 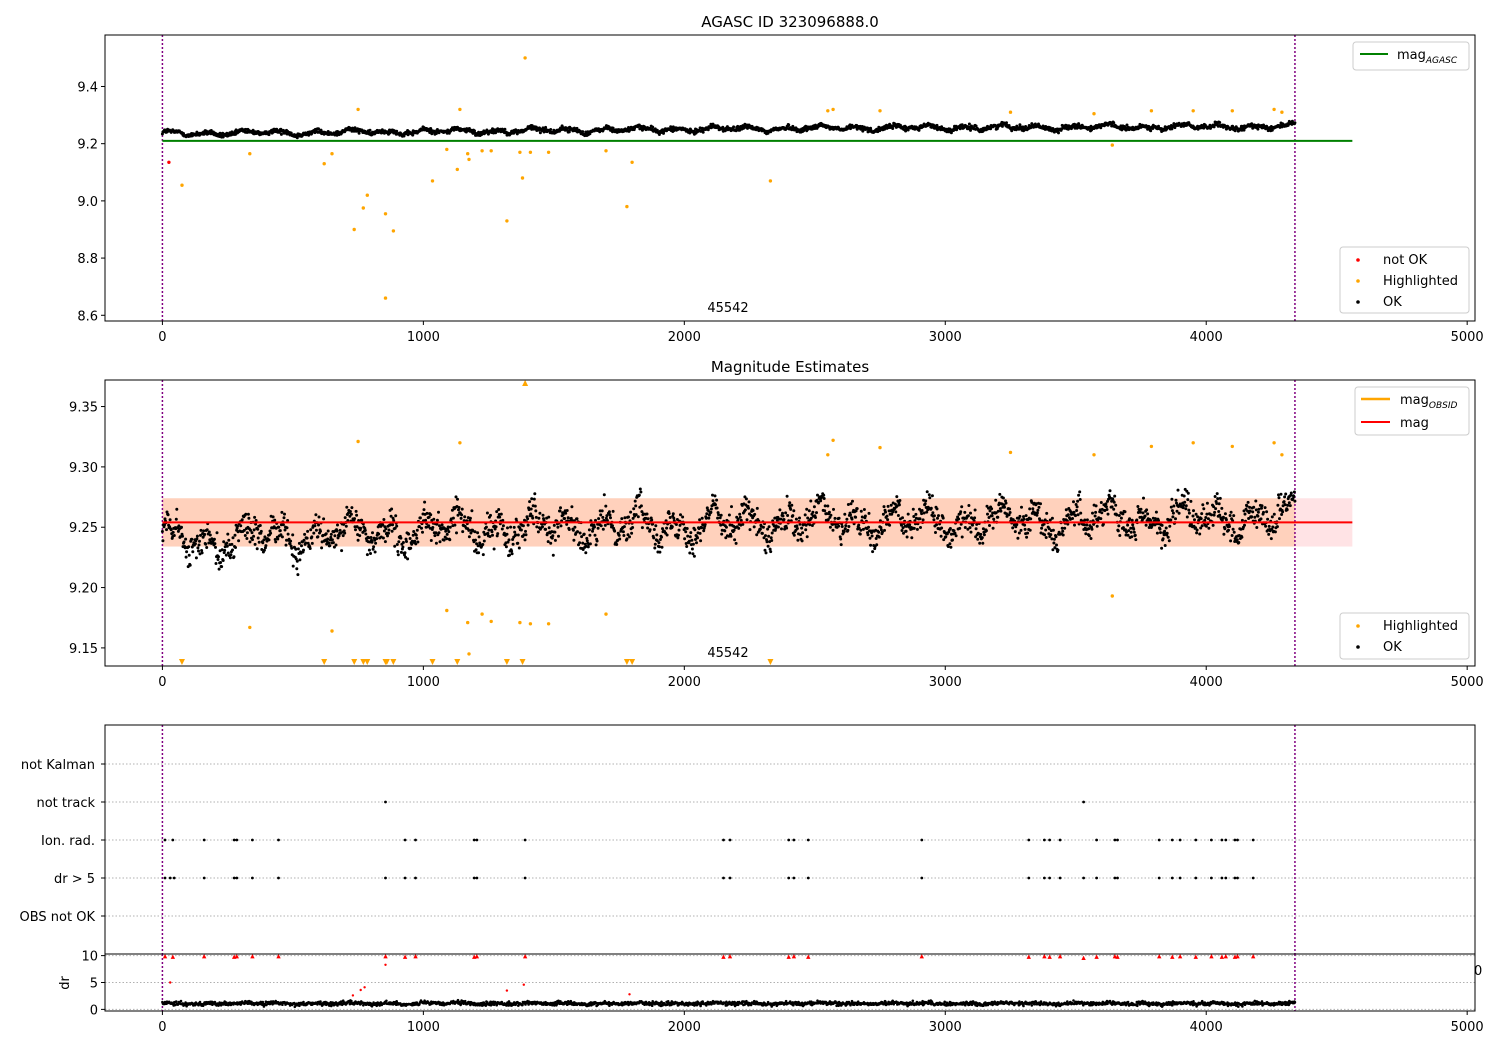 What do you see at coordinates (727, 308) in the screenshot?
I see `annotation-label: 45542` at bounding box center [727, 308].